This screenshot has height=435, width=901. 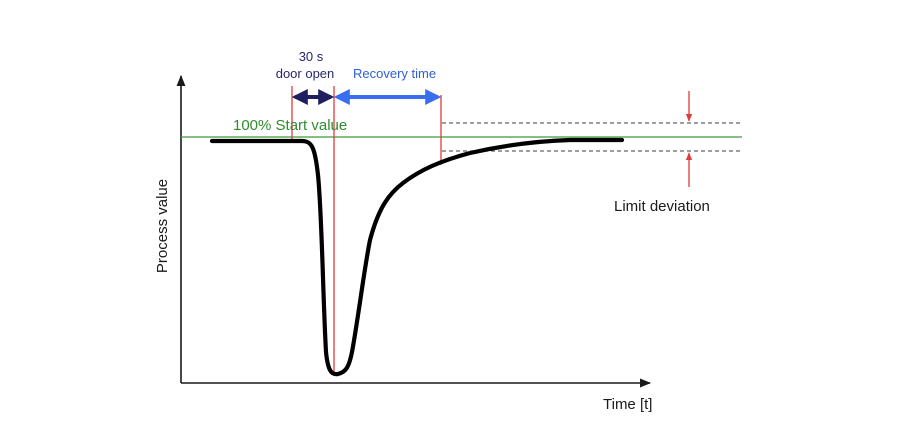 What do you see at coordinates (394, 73) in the screenshot?
I see `recovery-time-label: Recovery time` at bounding box center [394, 73].